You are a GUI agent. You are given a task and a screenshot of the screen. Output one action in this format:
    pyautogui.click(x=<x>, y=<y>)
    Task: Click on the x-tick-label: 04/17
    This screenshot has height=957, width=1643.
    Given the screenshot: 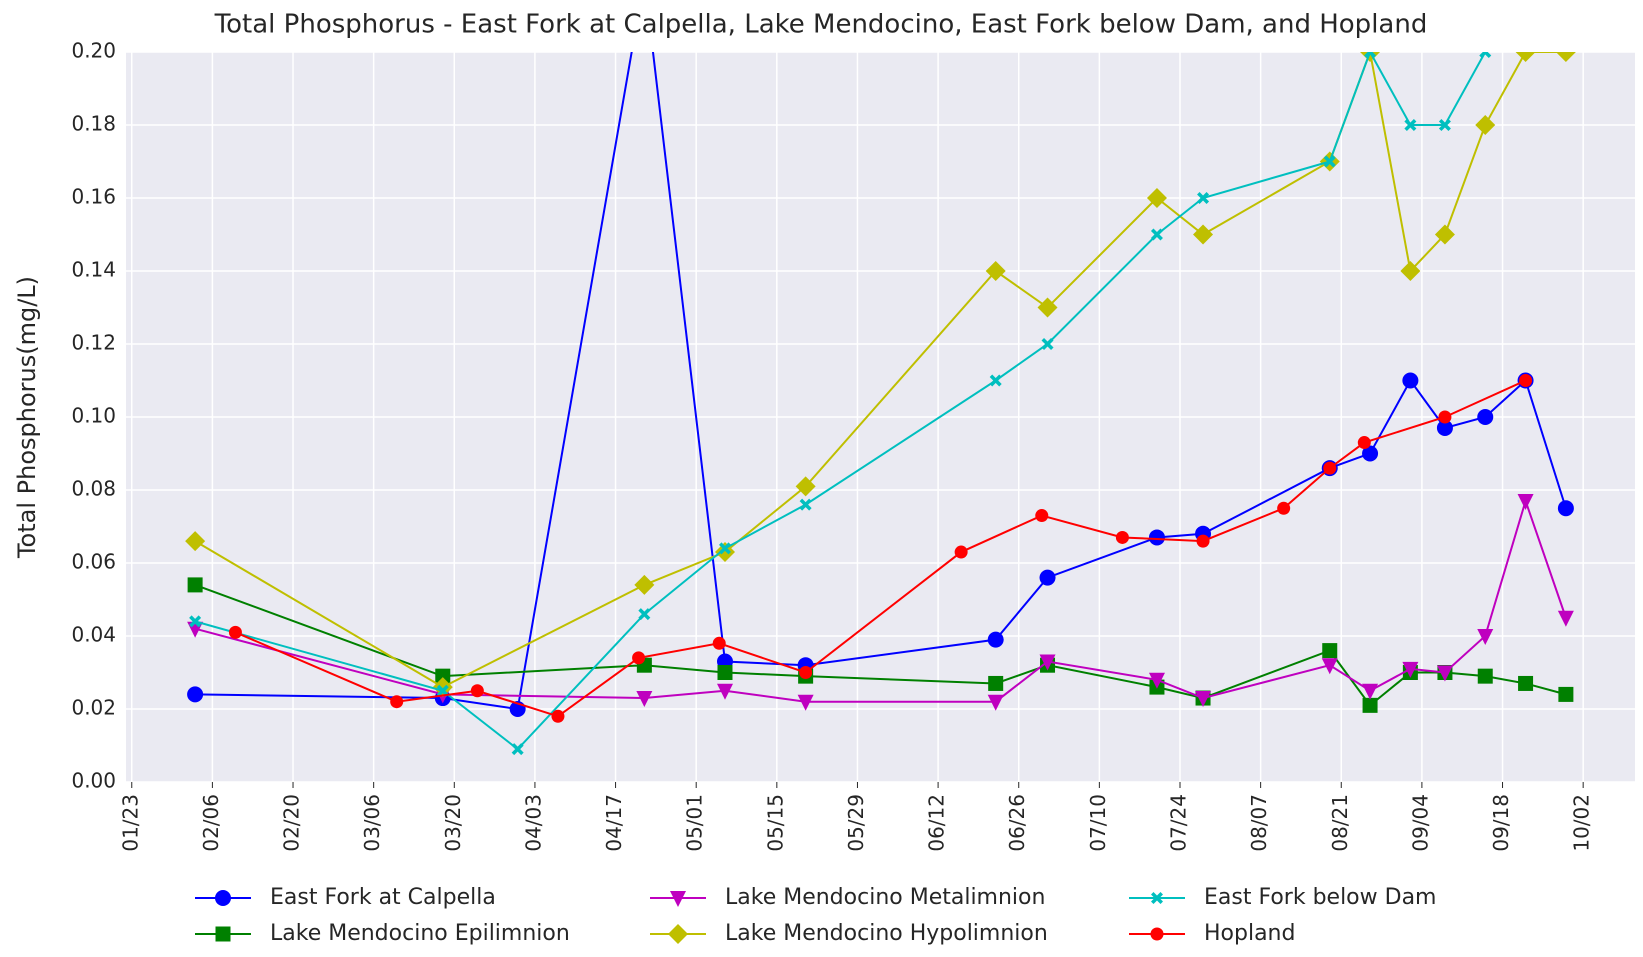 What is the action you would take?
    pyautogui.click(x=614, y=823)
    